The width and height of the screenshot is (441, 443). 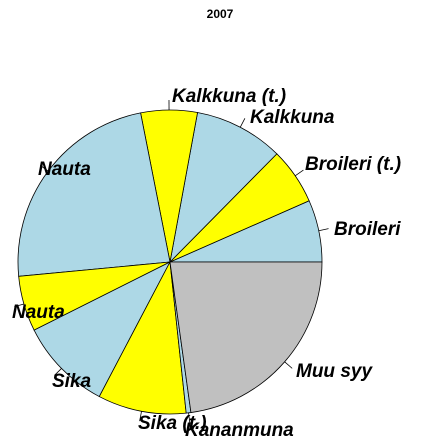 What do you see at coordinates (72, 381) in the screenshot?
I see `slice-label: Sika` at bounding box center [72, 381].